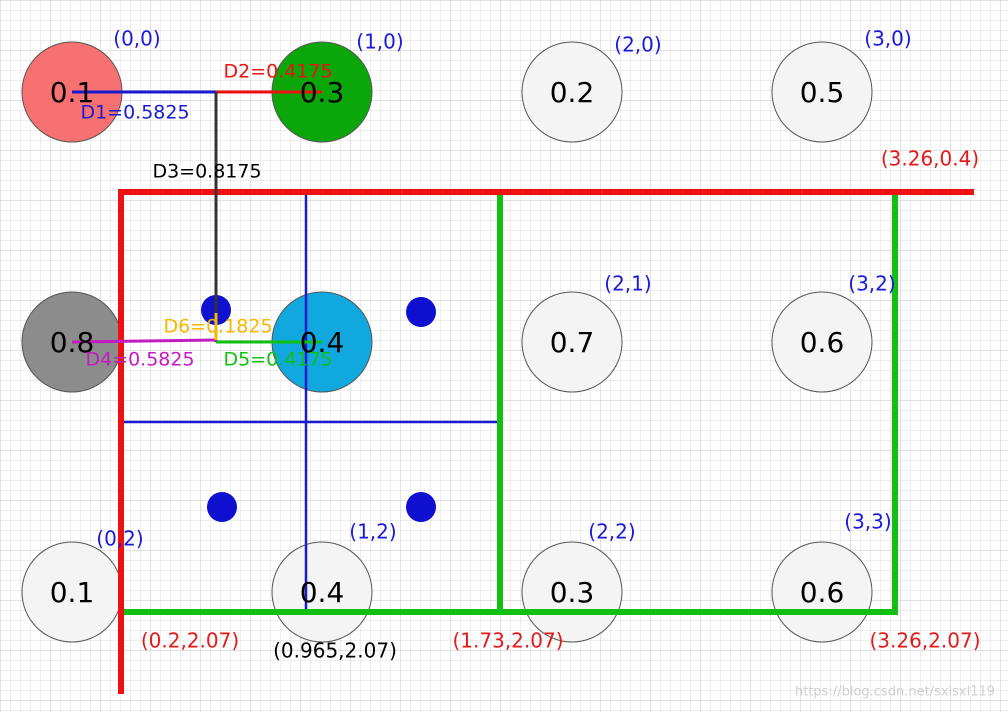 This screenshot has width=1008, height=712. Describe the element at coordinates (379, 42) in the screenshot. I see `node-coord: (1,0)` at that location.